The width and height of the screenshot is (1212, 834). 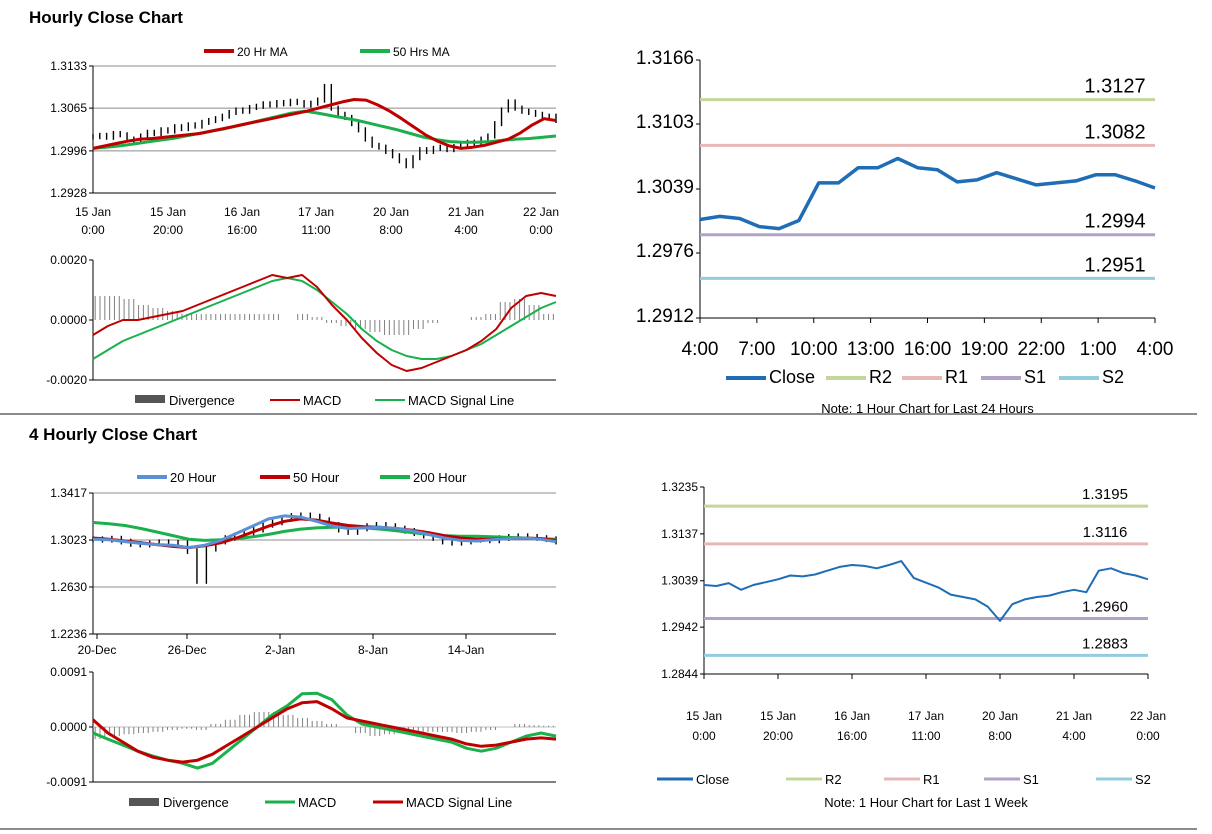 What do you see at coordinates (1105, 532) in the screenshot?
I see `weekly-close-chart-level-label-r1: 1.3116` at bounding box center [1105, 532].